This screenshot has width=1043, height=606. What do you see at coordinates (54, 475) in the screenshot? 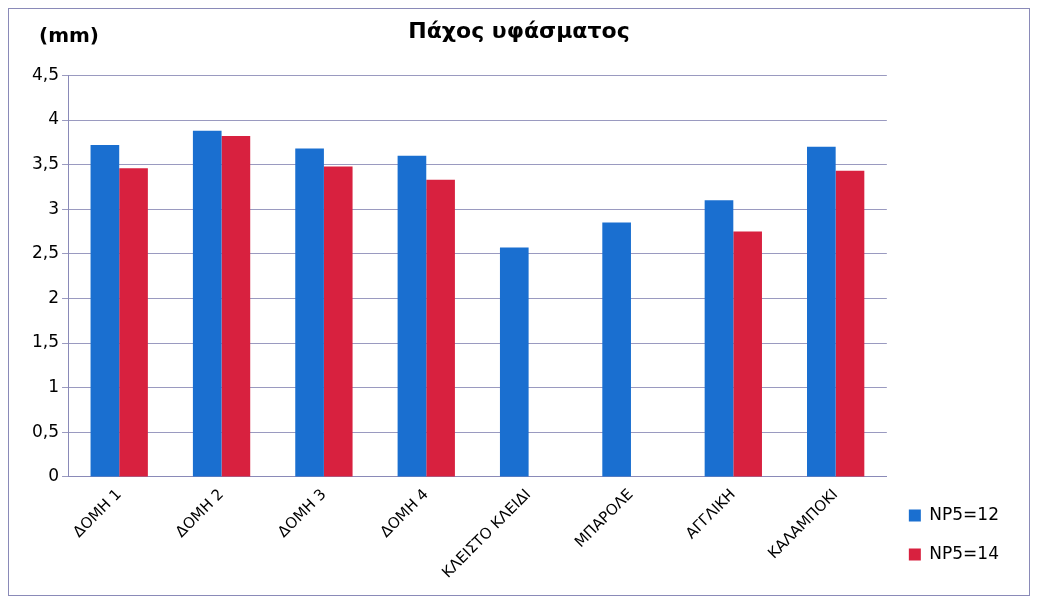
I see `y-tick-label: 0` at bounding box center [54, 475].